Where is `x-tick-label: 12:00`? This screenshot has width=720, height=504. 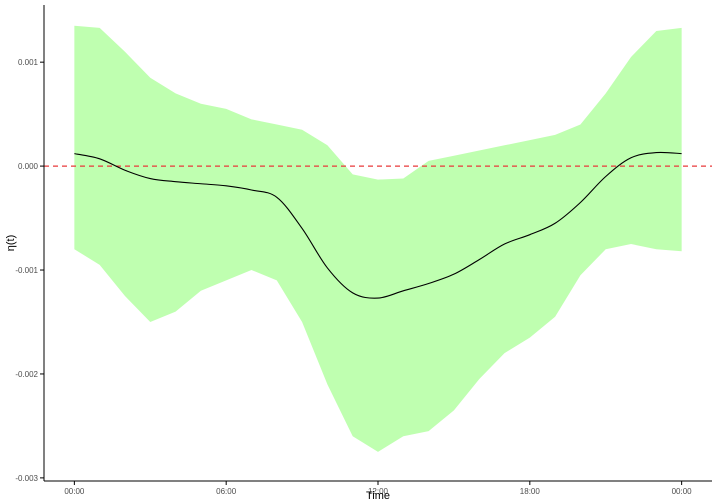 x-tick-label: 12:00 is located at coordinates (378, 491).